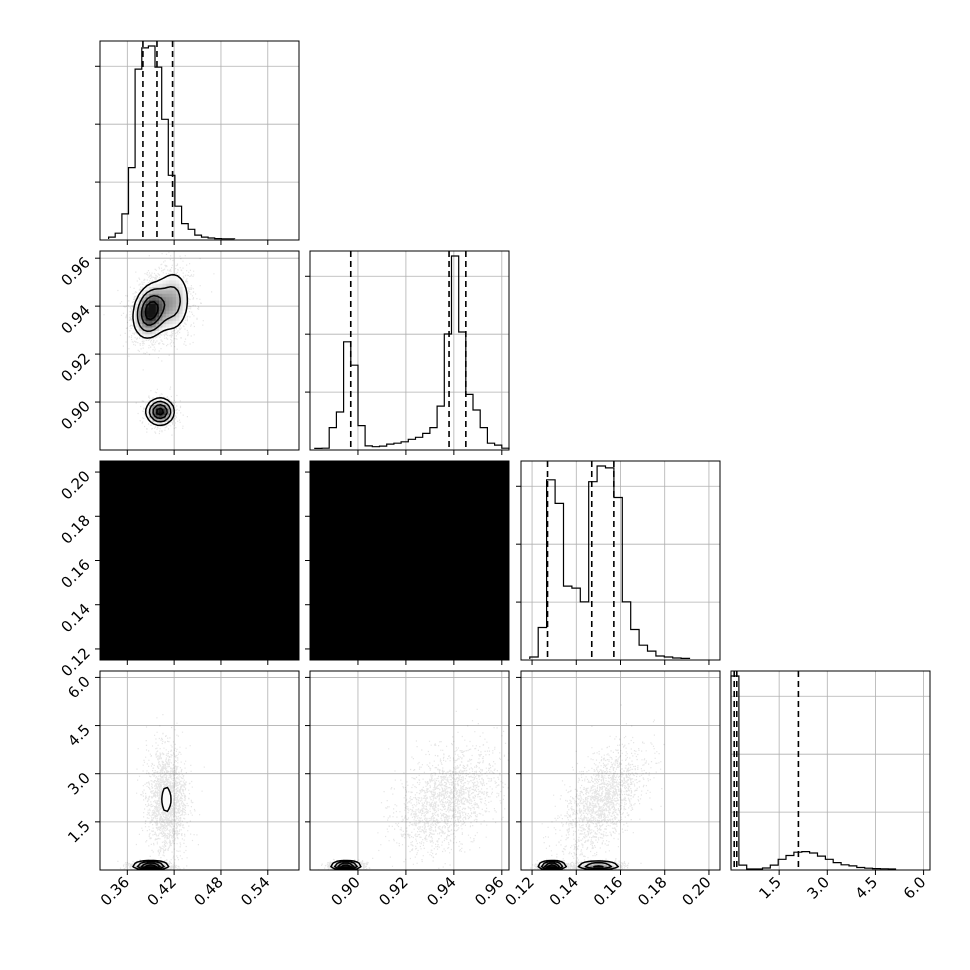 The height and width of the screenshot is (970, 970). Describe the element at coordinates (770, 888) in the screenshot. I see `x-tick-label: 1.5` at that location.